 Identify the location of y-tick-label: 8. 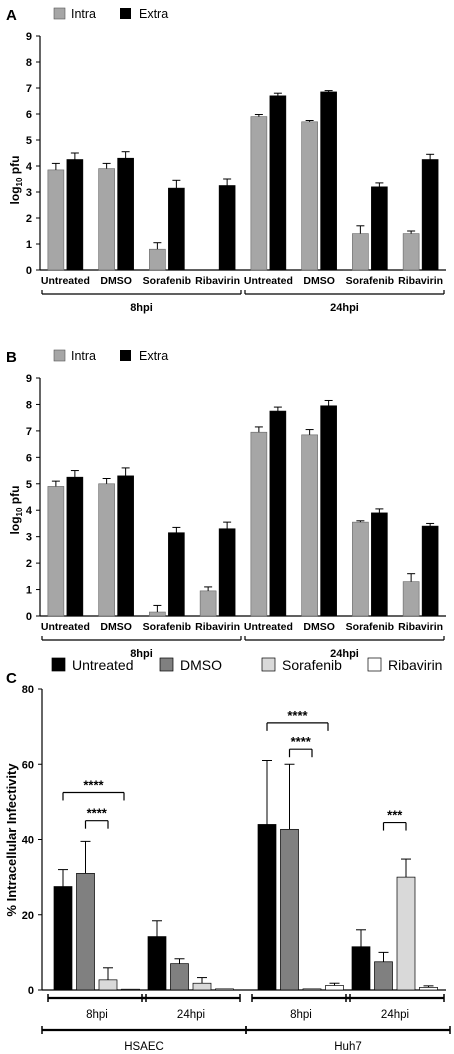
(29, 405).